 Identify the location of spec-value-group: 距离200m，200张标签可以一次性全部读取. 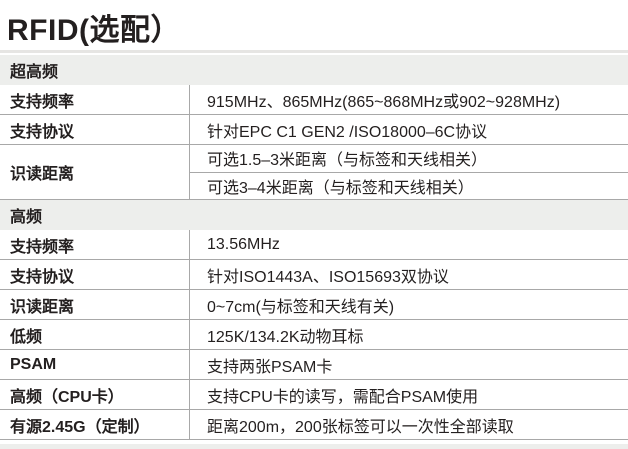
(409, 424).